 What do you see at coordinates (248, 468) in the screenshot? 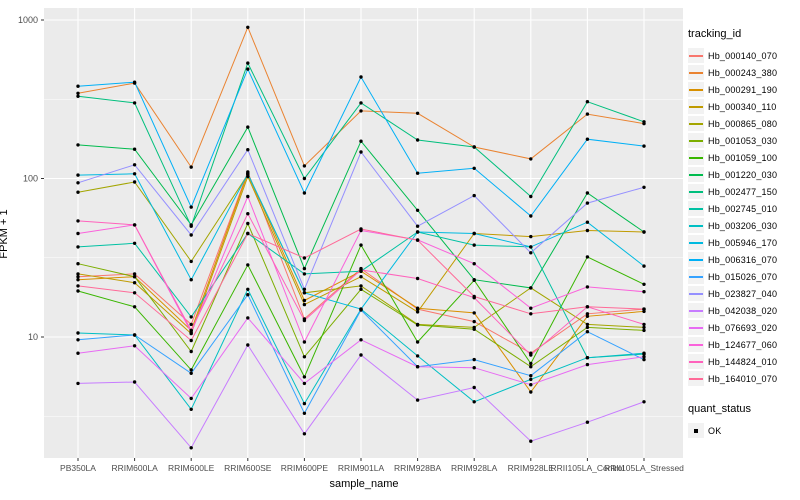
I see `x-tick-label: RRIM600SE` at bounding box center [248, 468].